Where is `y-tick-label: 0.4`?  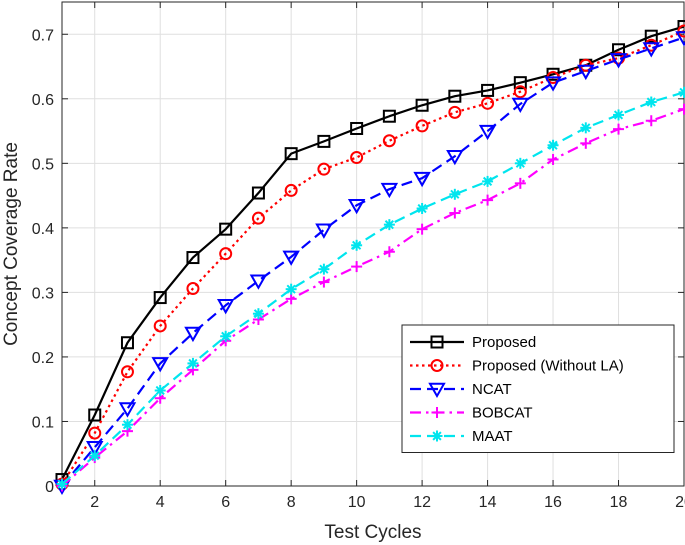
y-tick-label: 0.4 is located at coordinates (43, 229).